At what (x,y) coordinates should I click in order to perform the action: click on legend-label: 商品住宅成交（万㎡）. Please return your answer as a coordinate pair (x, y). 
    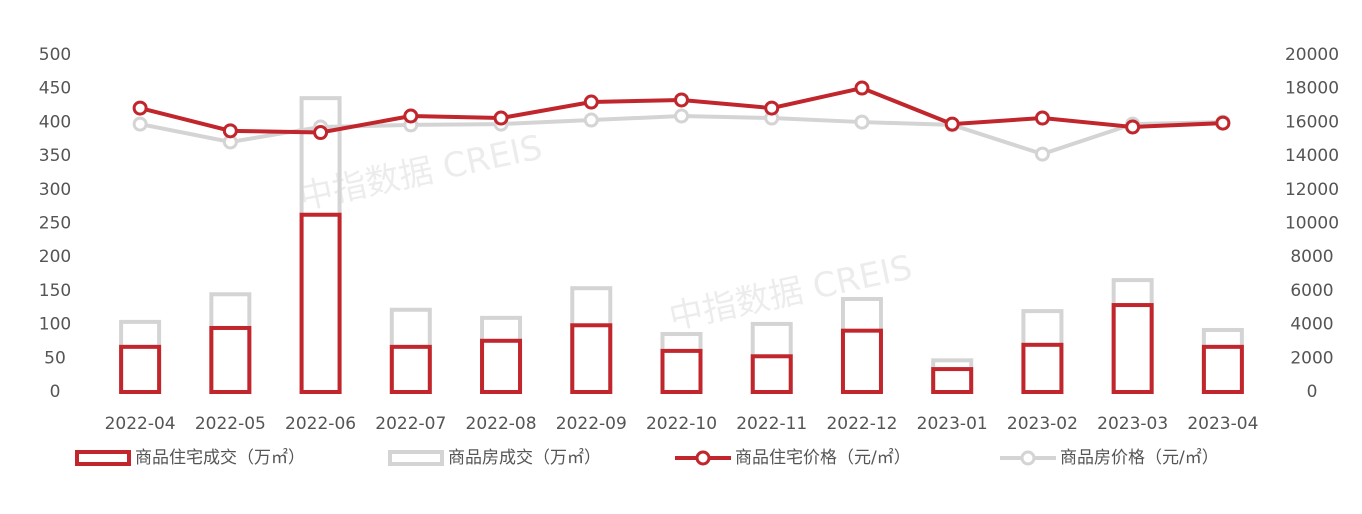
    Looking at the image, I should click on (220, 458).